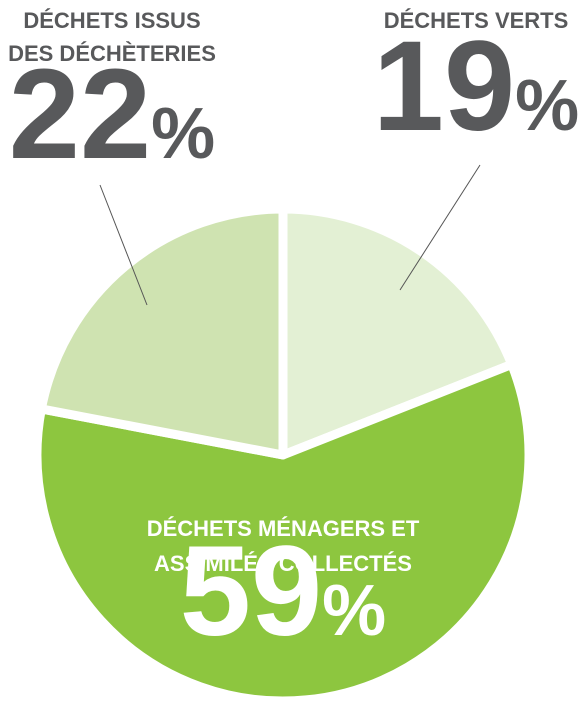 Image resolution: width=579 pixels, height=701 pixels. I want to click on value-label: 22%, so click(112, 114).